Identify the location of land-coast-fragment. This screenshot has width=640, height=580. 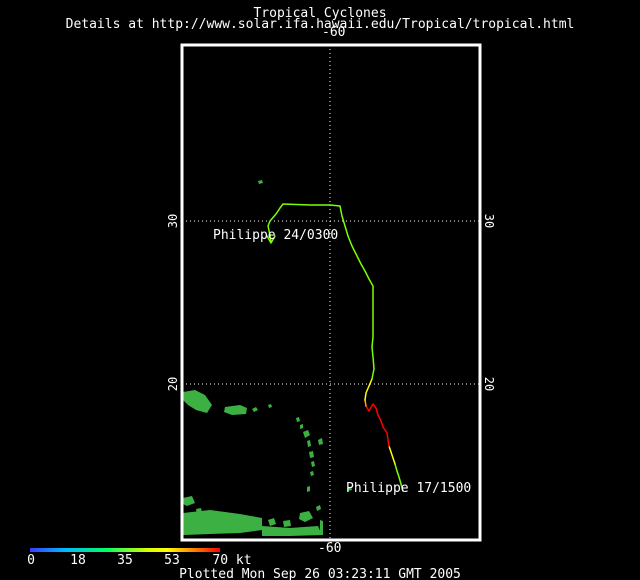
(321, 527).